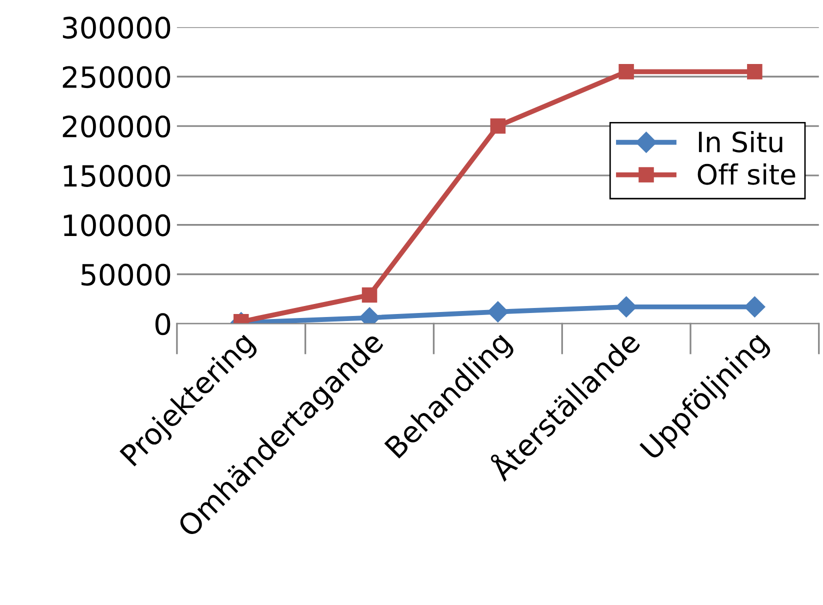  Describe the element at coordinates (117, 225) in the screenshot. I see `y-tick-label: 100000` at that location.